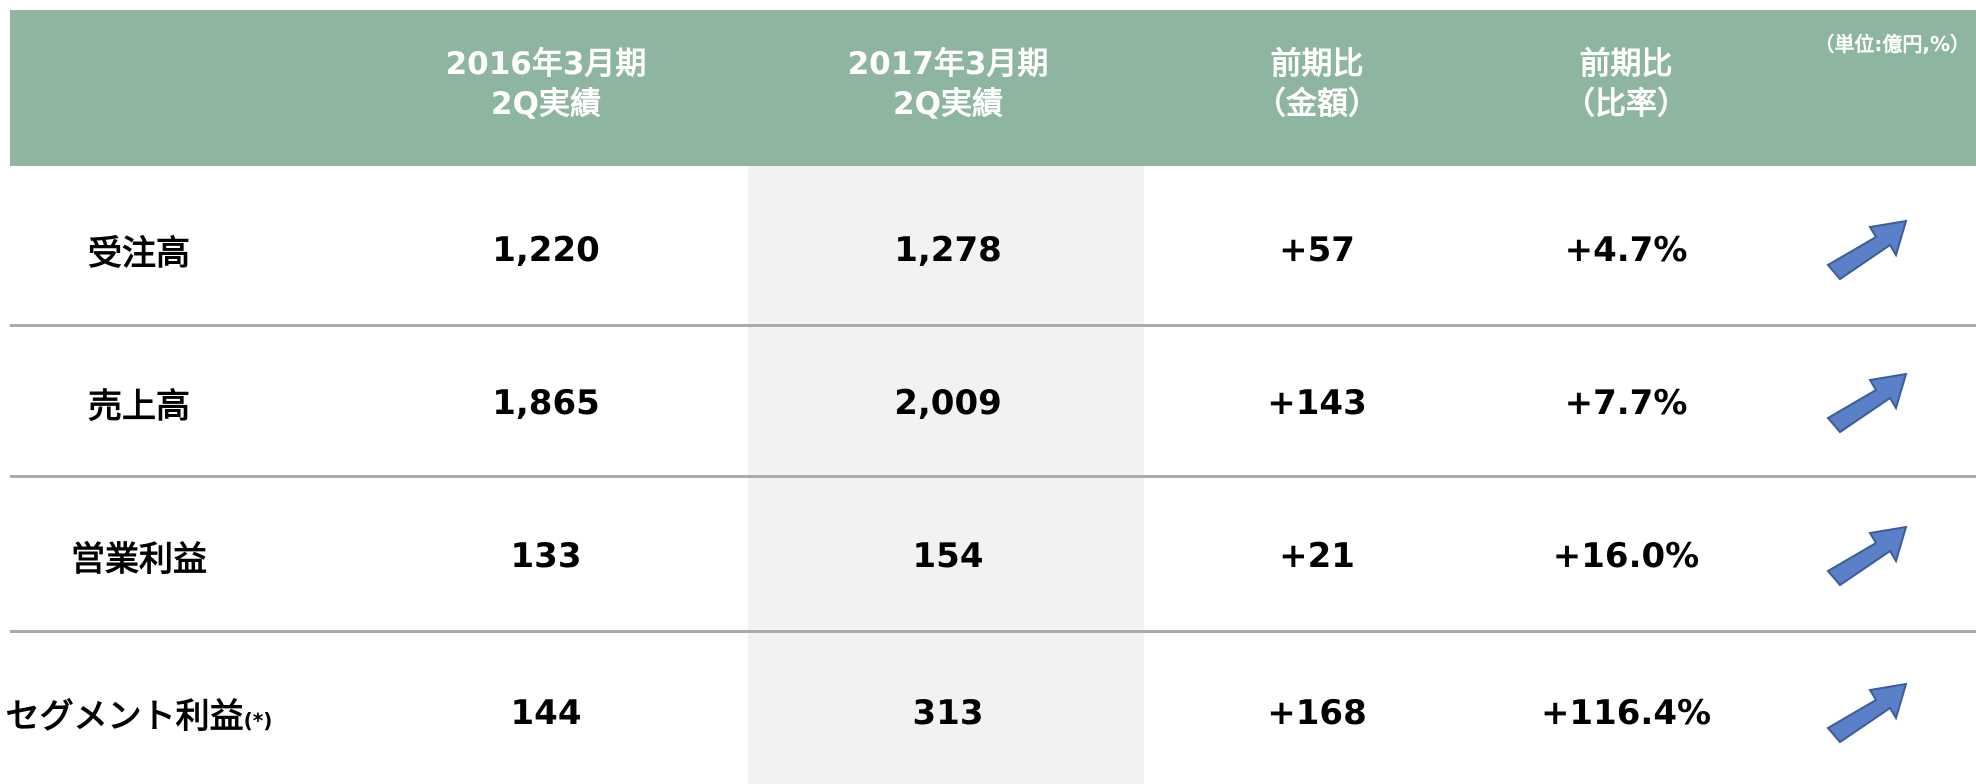 This screenshot has width=1976, height=784. What do you see at coordinates (1626, 713) in the screenshot?
I see `value-cell: +116.4%` at bounding box center [1626, 713].